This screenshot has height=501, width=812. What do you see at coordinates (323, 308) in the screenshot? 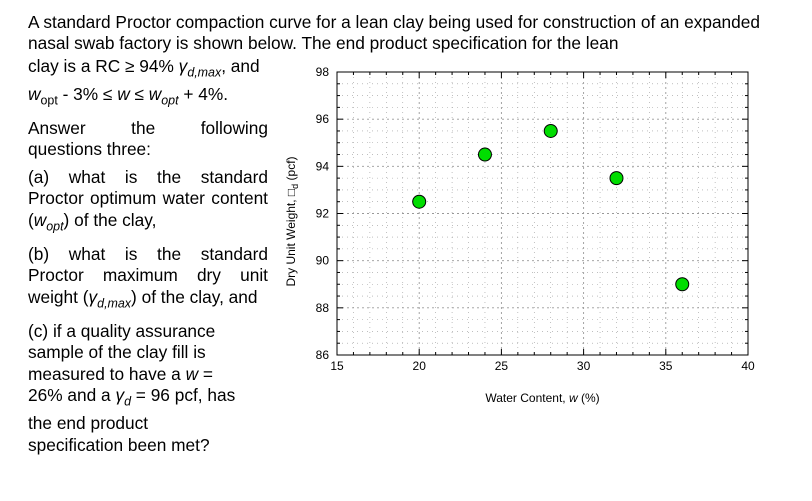
I see `y-tick-label: 88` at bounding box center [323, 308].